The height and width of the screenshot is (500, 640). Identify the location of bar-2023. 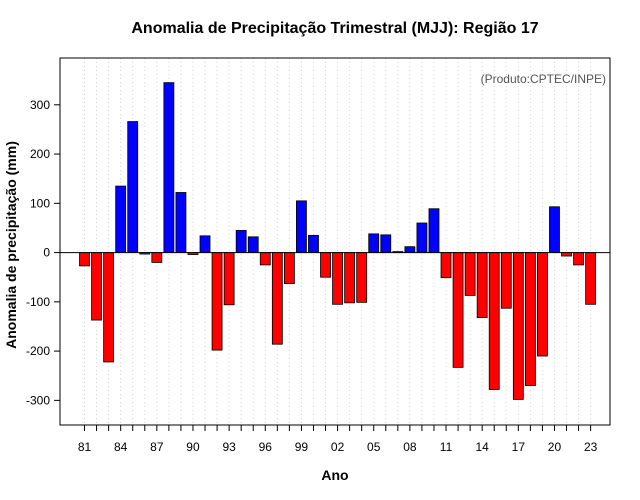
(591, 278).